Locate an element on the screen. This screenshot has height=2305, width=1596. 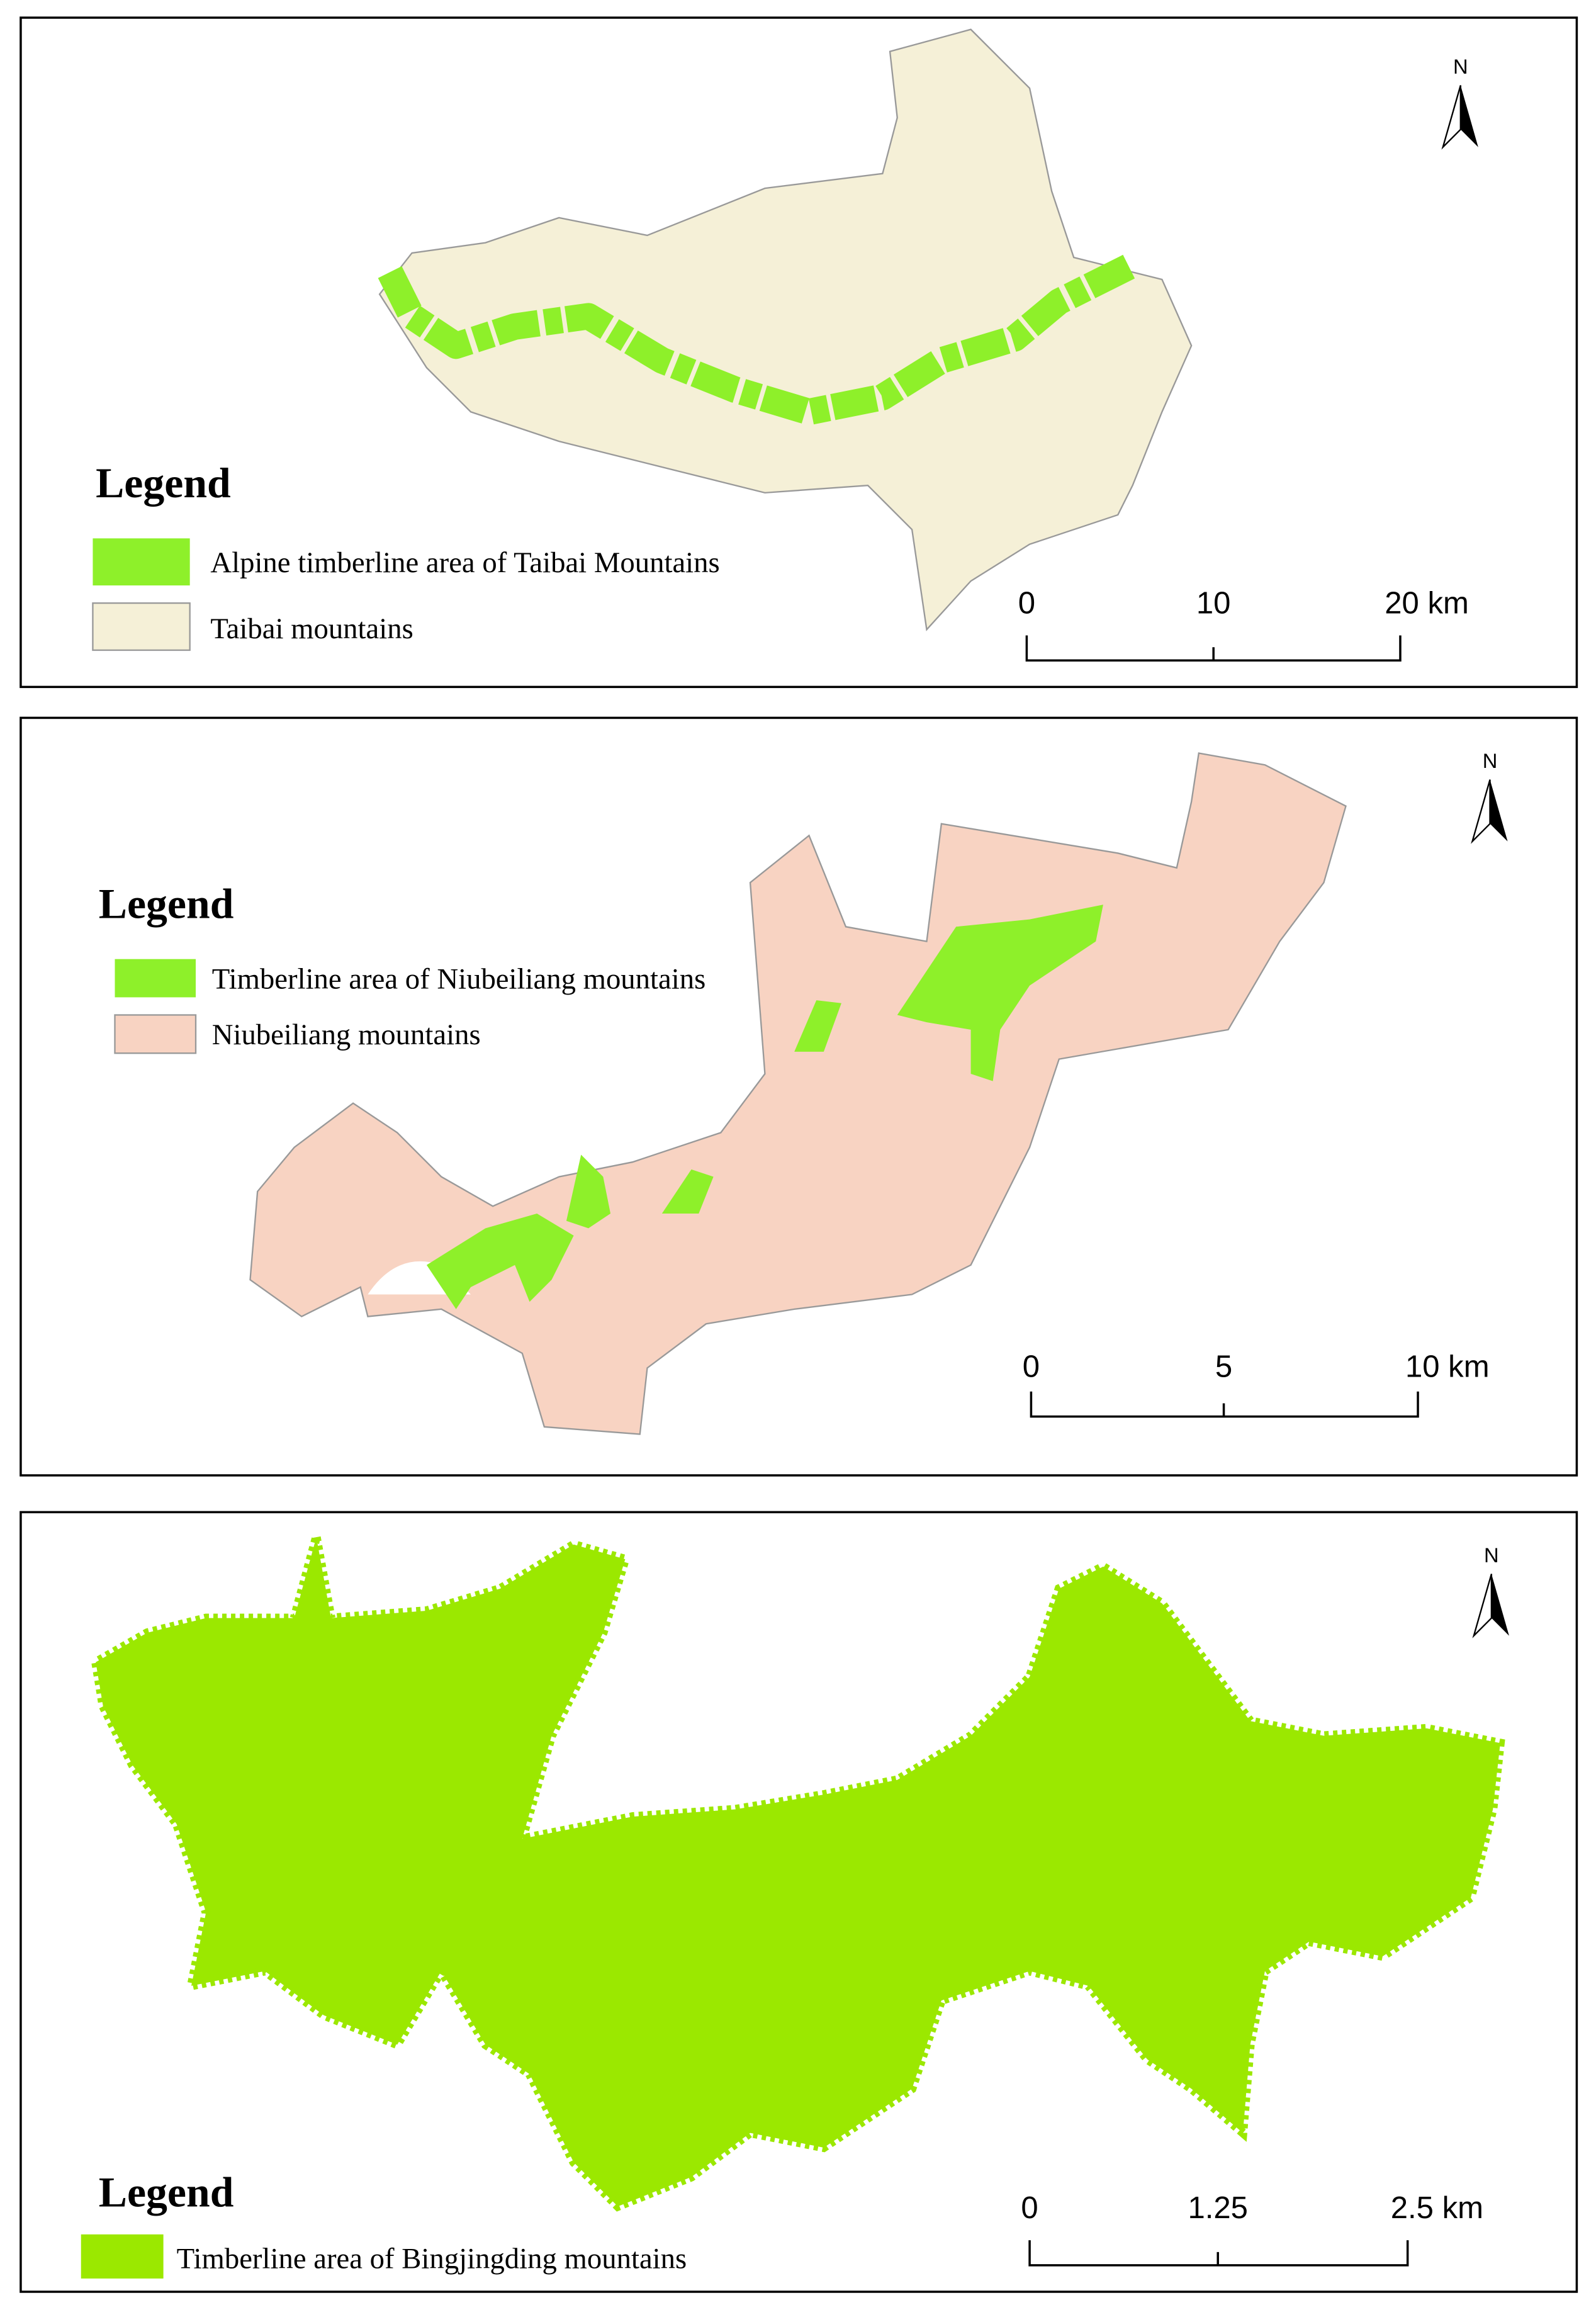
scale-bar: 0 5 10 km is located at coordinates (1256, 1384).